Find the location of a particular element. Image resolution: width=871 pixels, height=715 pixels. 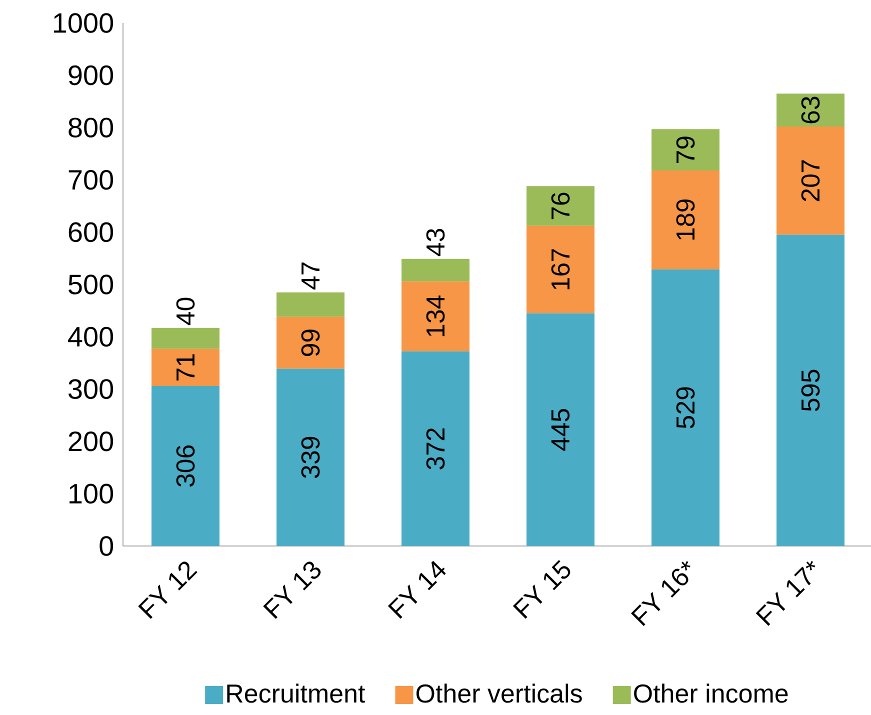

data-label: 595 is located at coordinates (810, 391).